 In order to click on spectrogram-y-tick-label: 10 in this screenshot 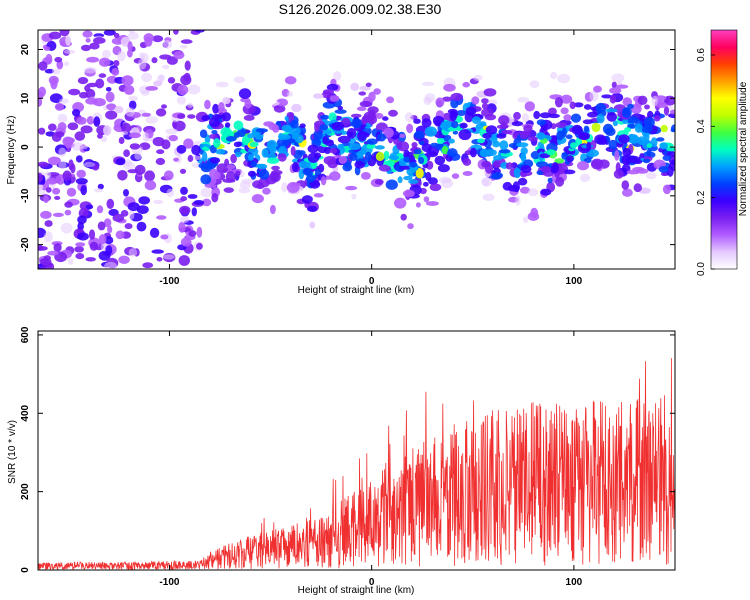, I will do `click(25, 98)`.